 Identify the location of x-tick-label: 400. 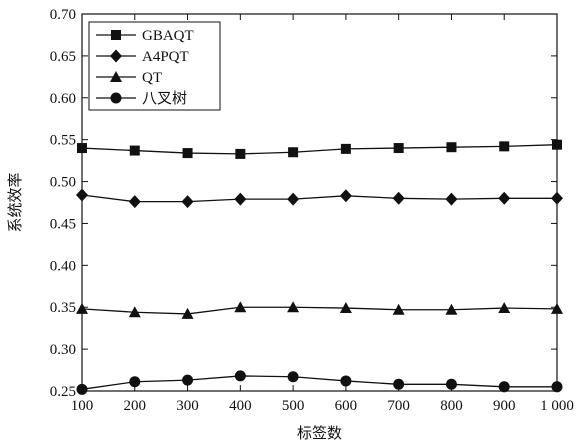
(240, 406).